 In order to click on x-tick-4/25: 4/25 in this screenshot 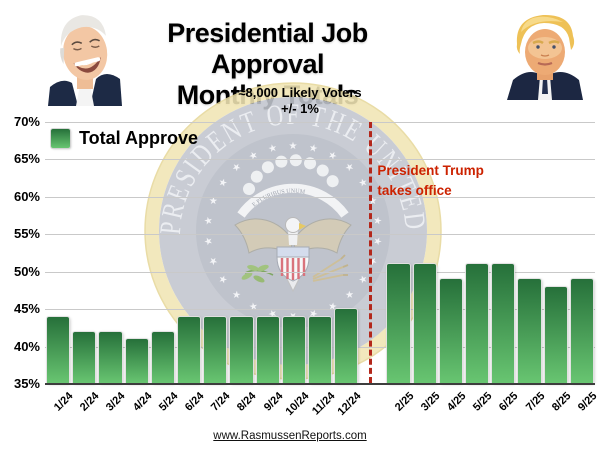, I will do `click(456, 402)`.